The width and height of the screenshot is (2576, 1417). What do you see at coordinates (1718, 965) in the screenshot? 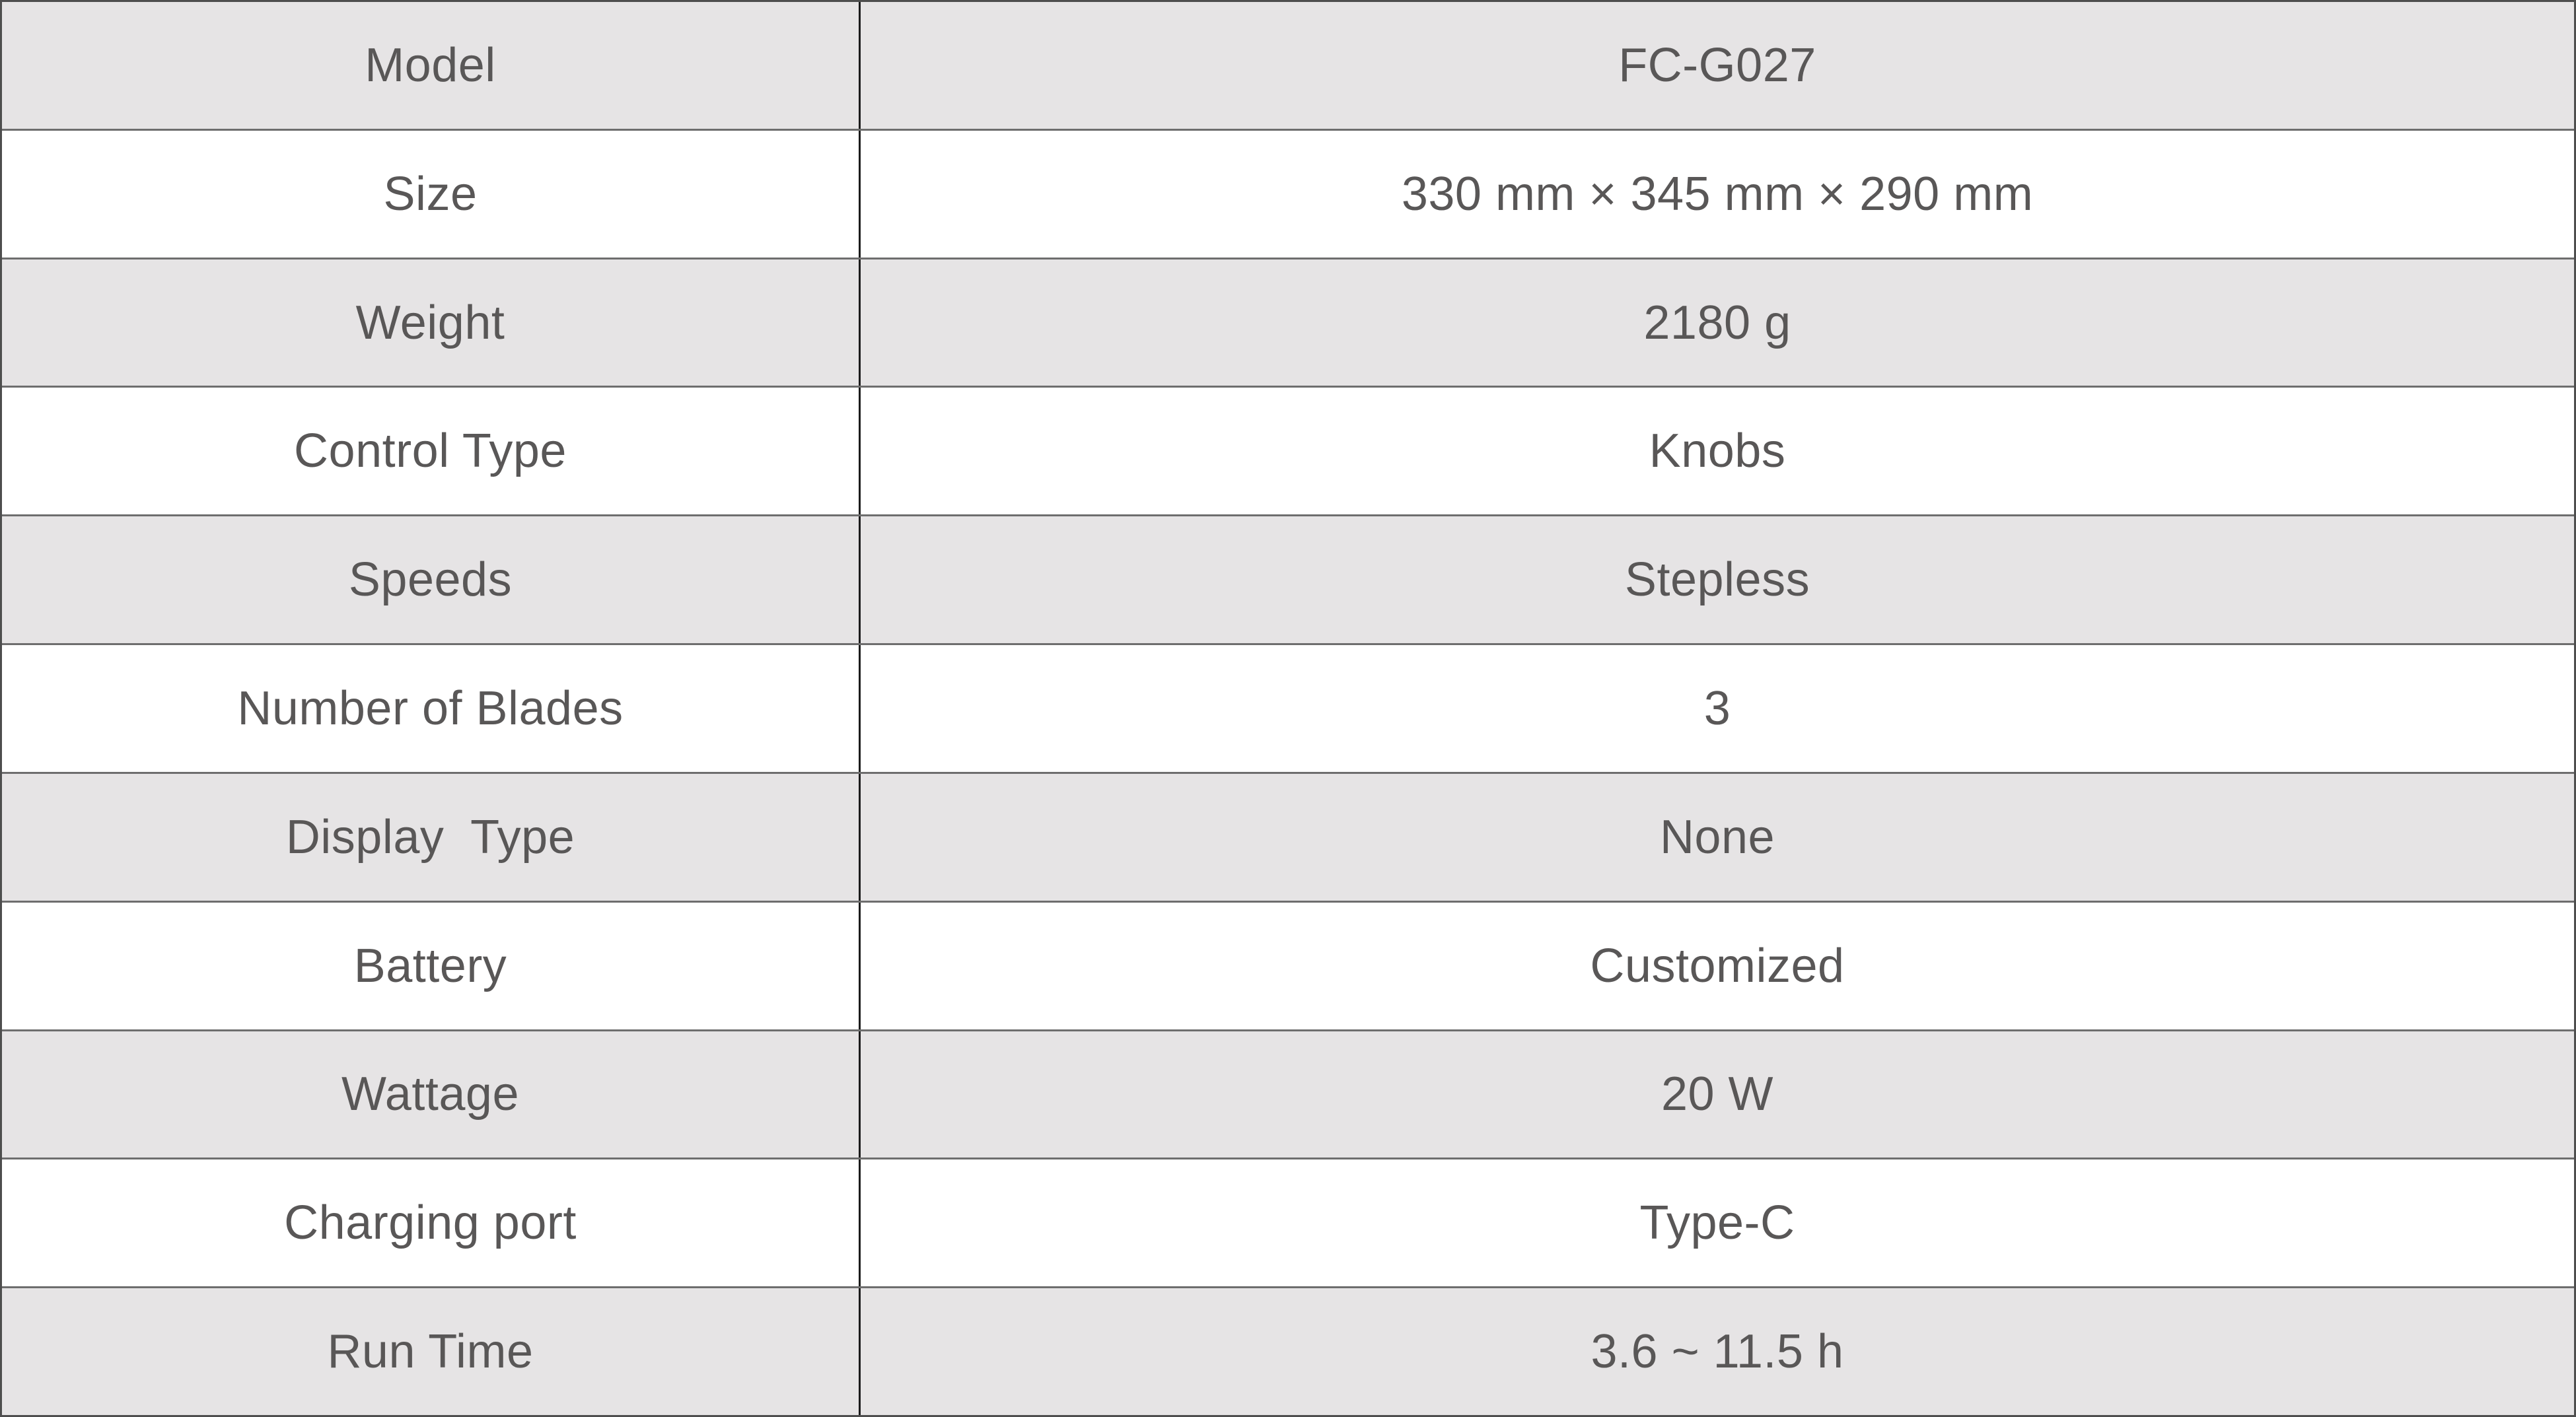
I see `spec-value-cell: Customized` at bounding box center [1718, 965].